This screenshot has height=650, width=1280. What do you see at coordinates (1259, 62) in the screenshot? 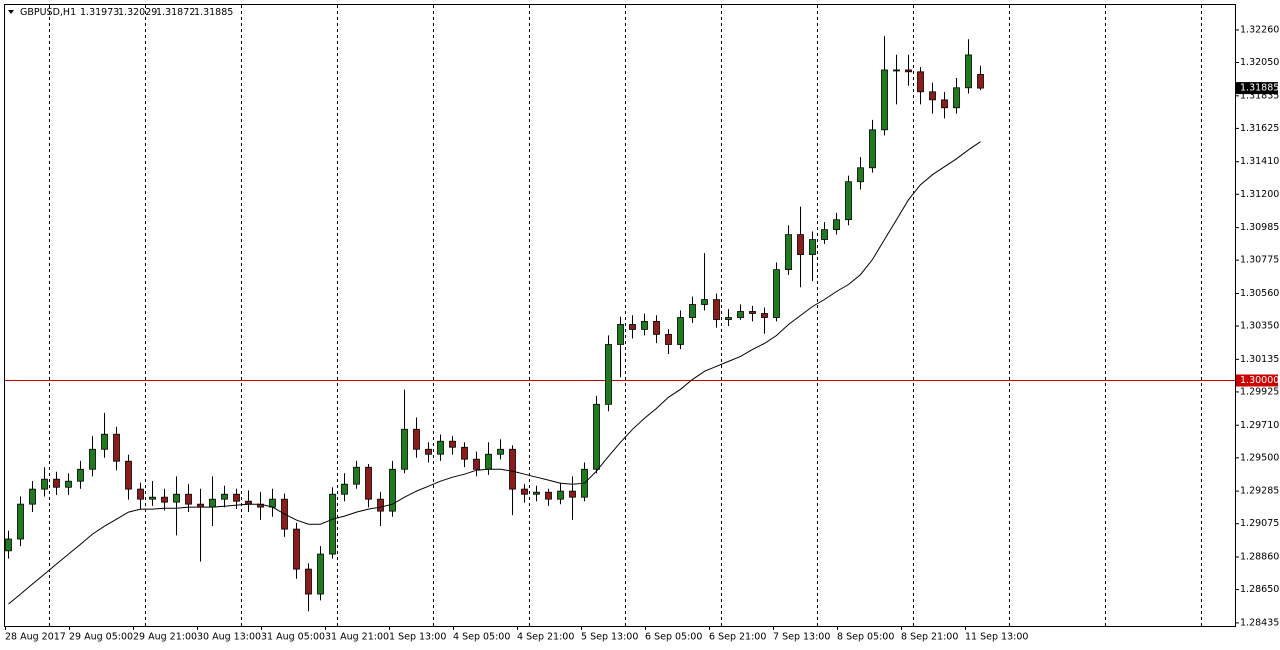
I see `y-tick-label: 1.32050` at bounding box center [1259, 62].